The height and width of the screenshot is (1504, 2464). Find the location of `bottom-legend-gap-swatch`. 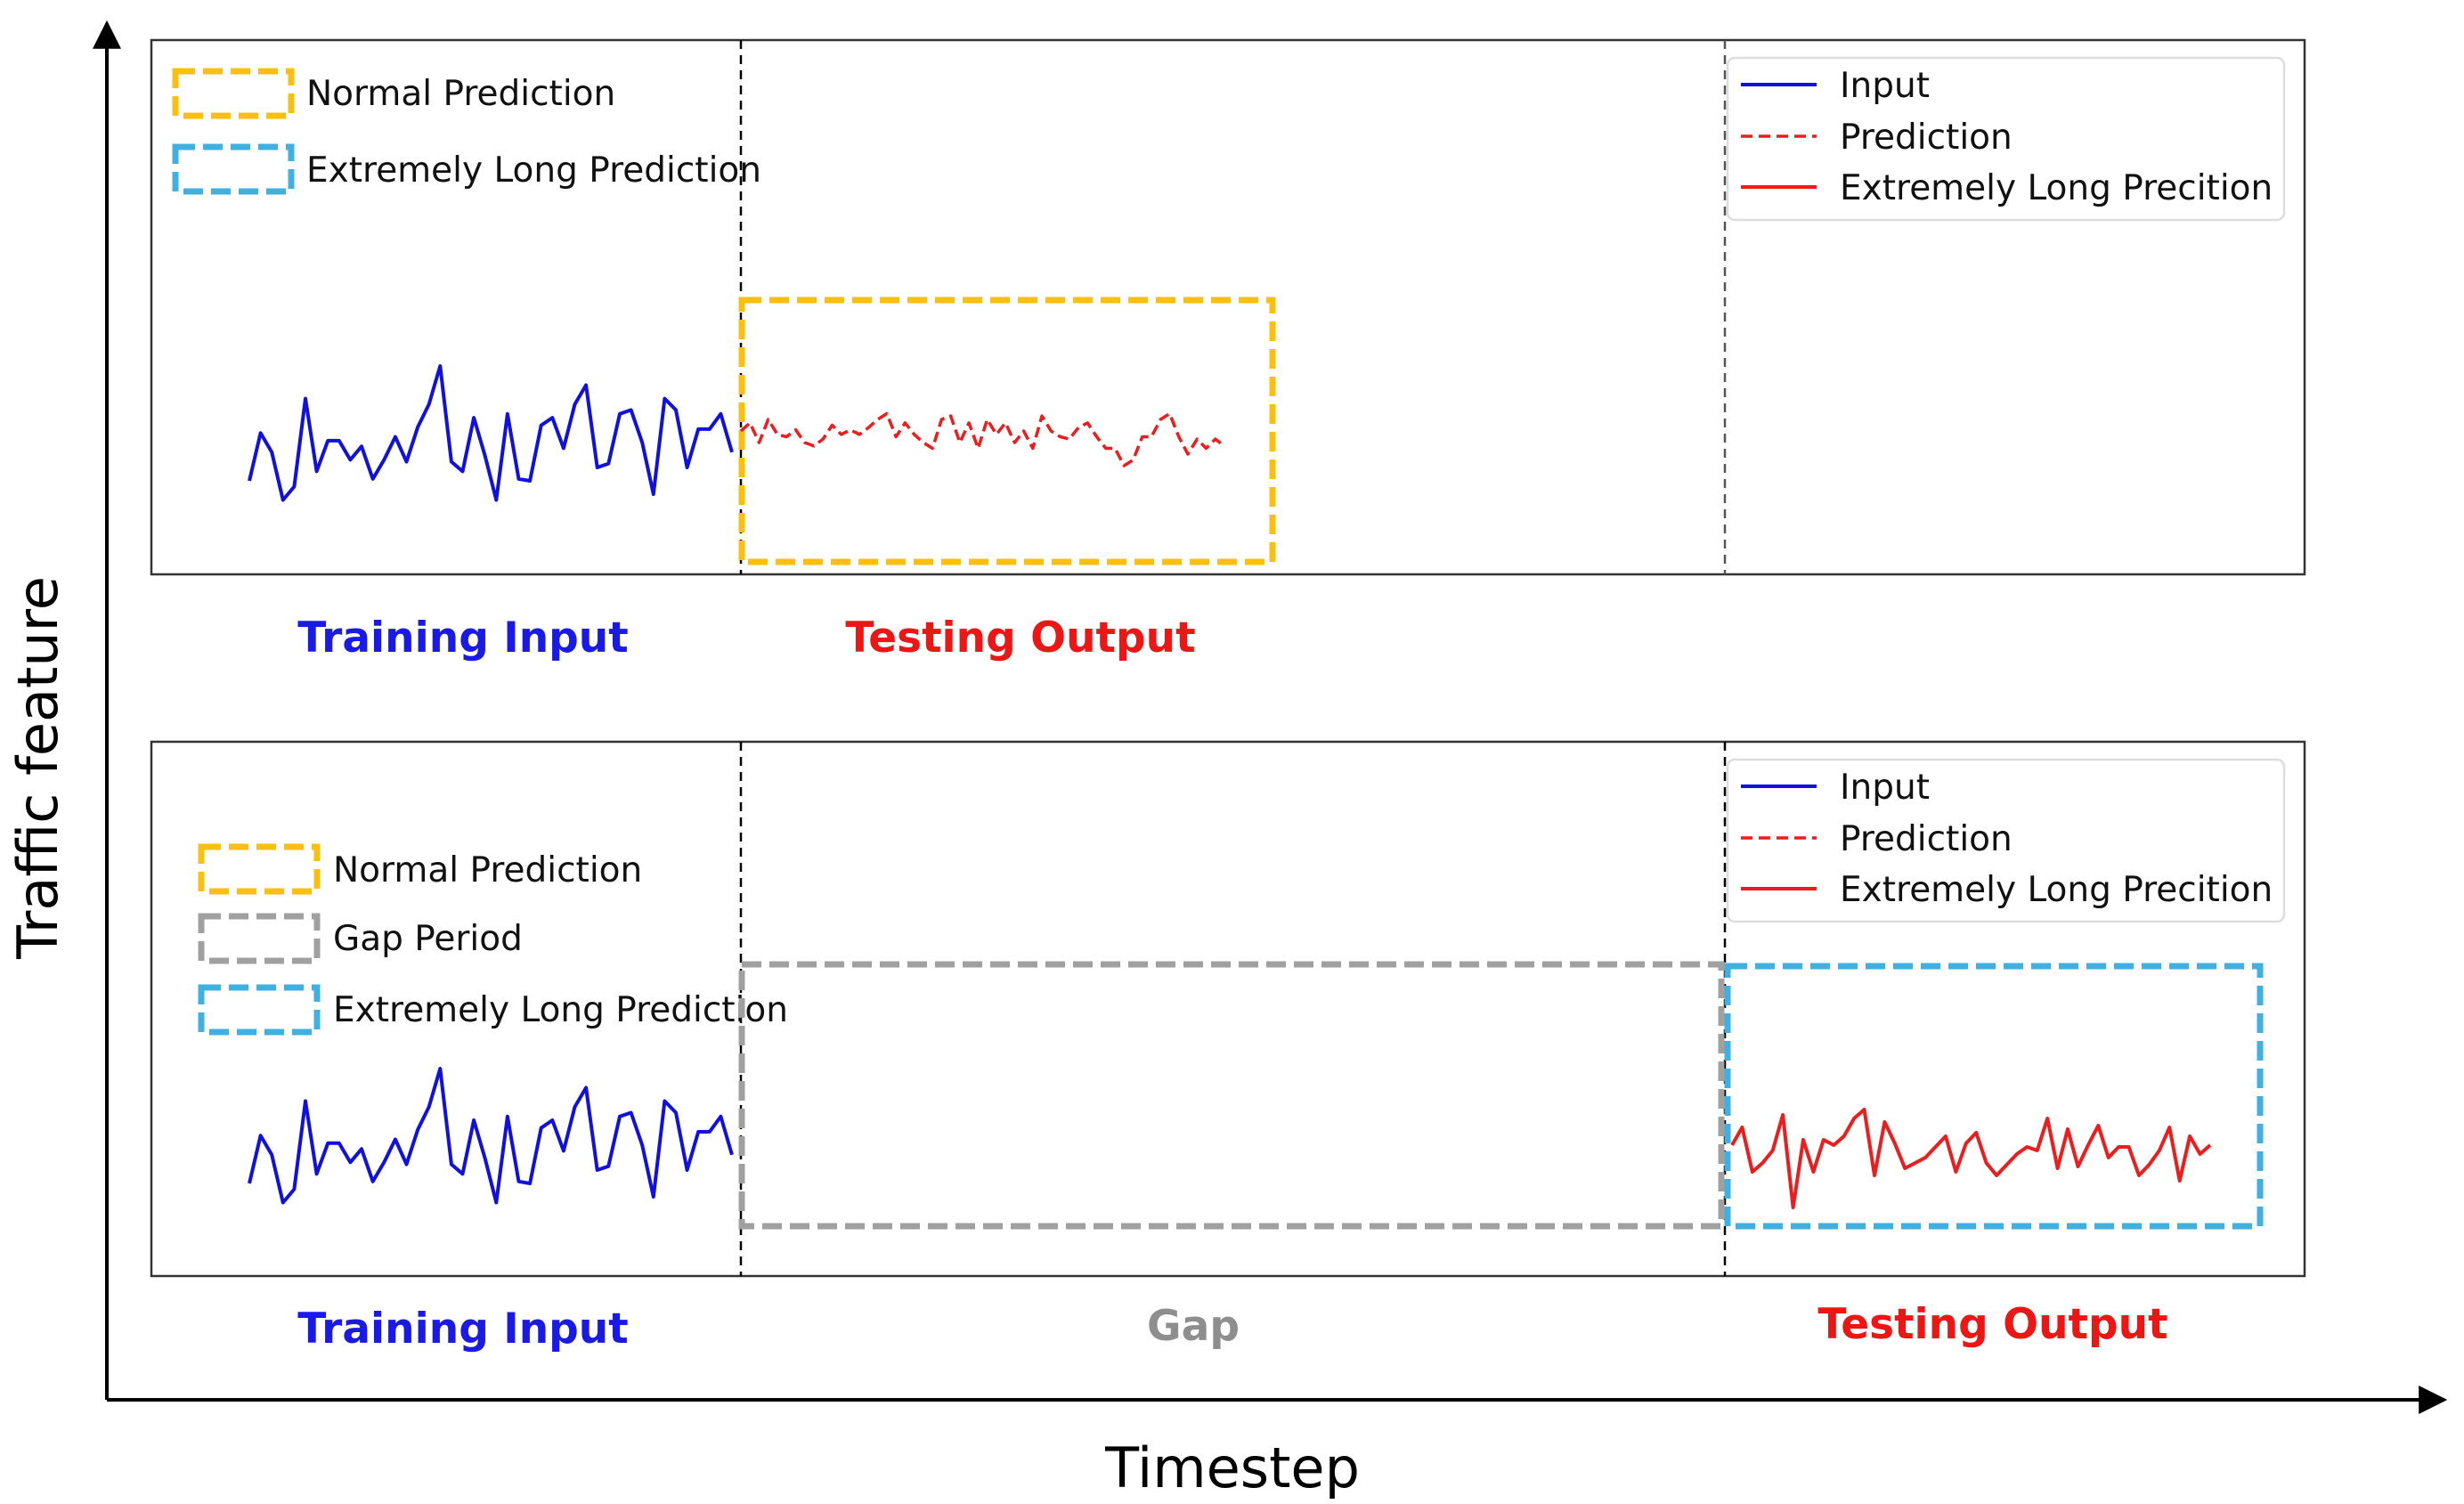

bottom-legend-gap-swatch is located at coordinates (259, 939).